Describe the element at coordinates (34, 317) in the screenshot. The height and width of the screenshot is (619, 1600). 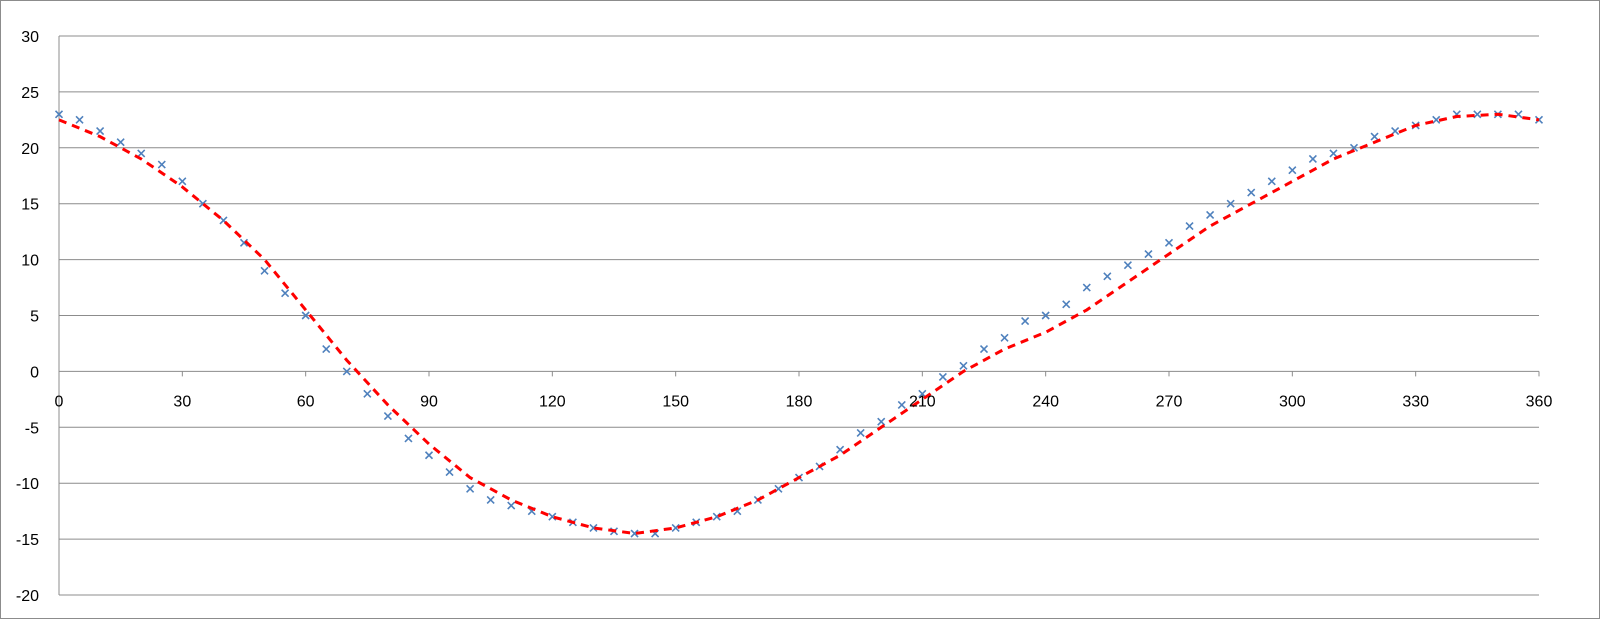
I see `y-tick-label: 5` at that location.